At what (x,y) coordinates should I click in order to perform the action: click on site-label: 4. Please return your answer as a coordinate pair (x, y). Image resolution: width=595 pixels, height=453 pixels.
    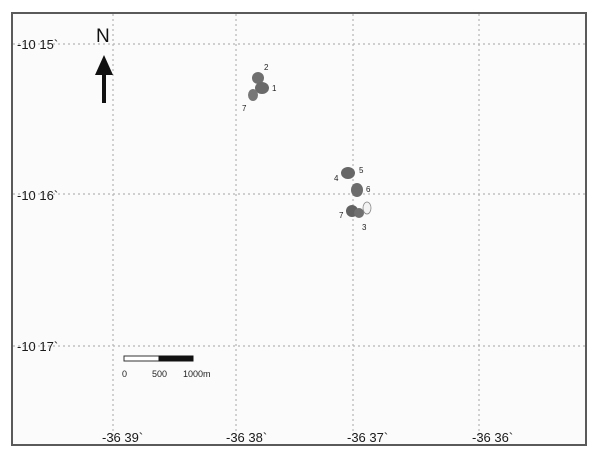
    Looking at the image, I should click on (336, 178).